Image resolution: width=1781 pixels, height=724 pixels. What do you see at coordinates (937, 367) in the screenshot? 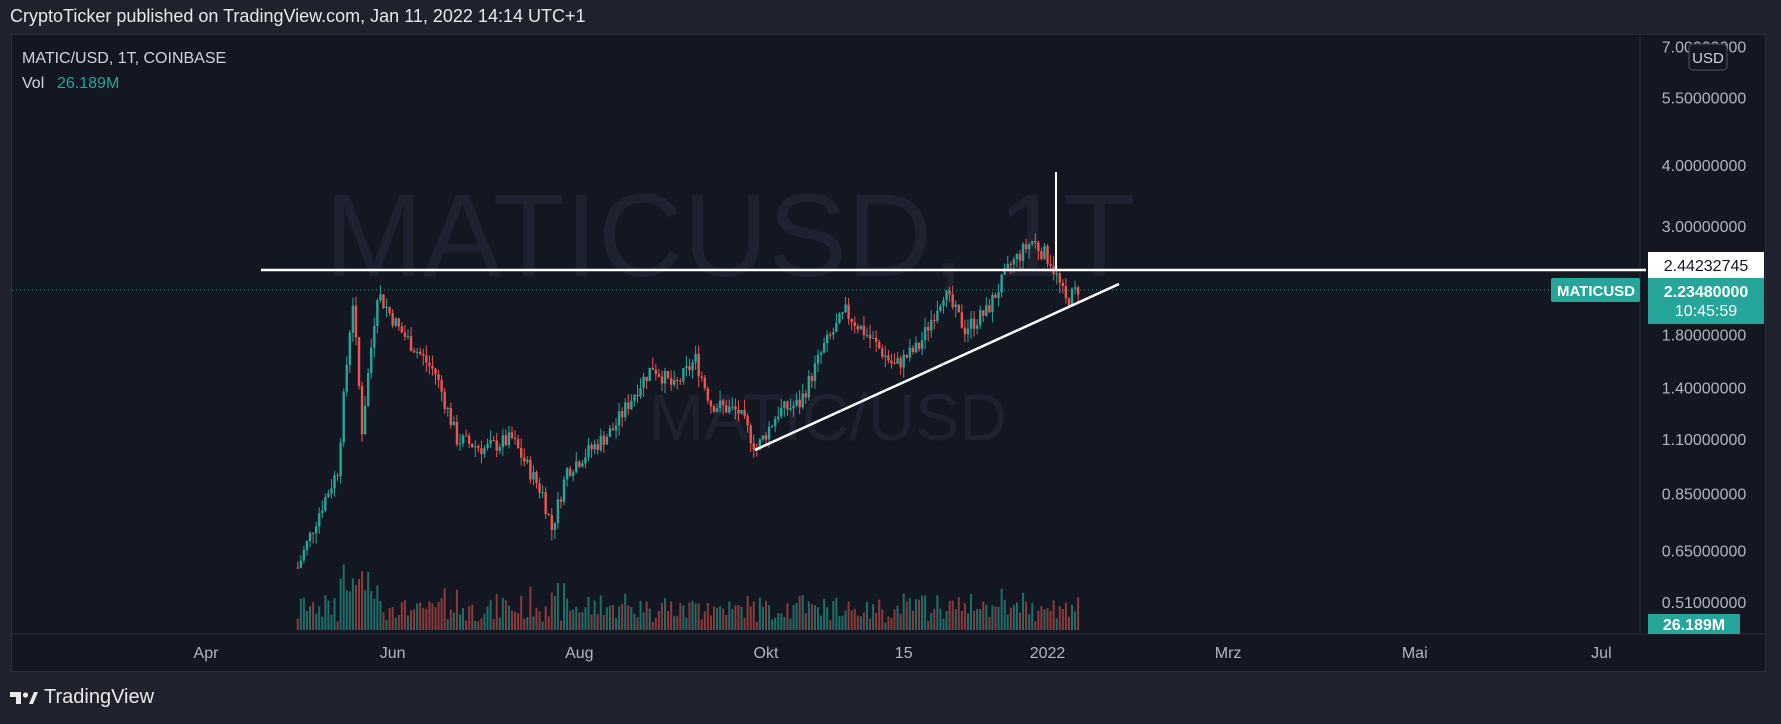
I see `ascending-trendline` at bounding box center [937, 367].